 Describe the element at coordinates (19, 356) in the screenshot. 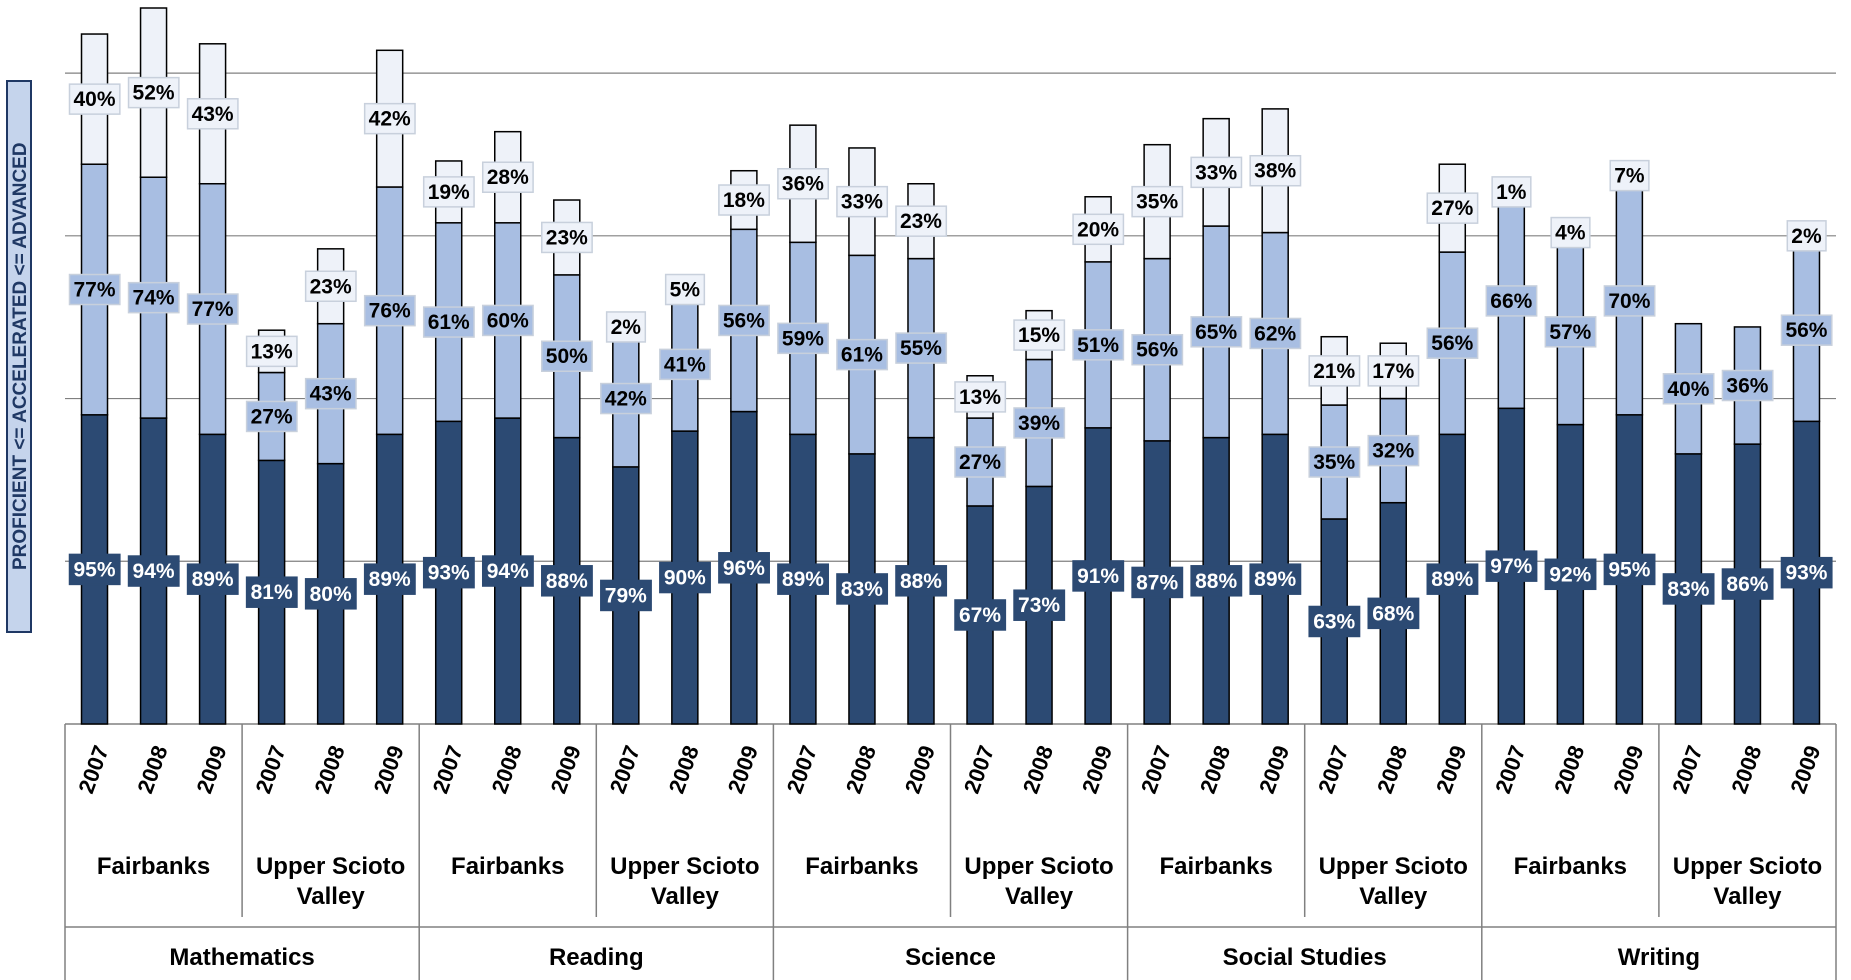

I see `y-axis-title: PROFICIENT <= ACCELERATED <= ADVANCED` at that location.